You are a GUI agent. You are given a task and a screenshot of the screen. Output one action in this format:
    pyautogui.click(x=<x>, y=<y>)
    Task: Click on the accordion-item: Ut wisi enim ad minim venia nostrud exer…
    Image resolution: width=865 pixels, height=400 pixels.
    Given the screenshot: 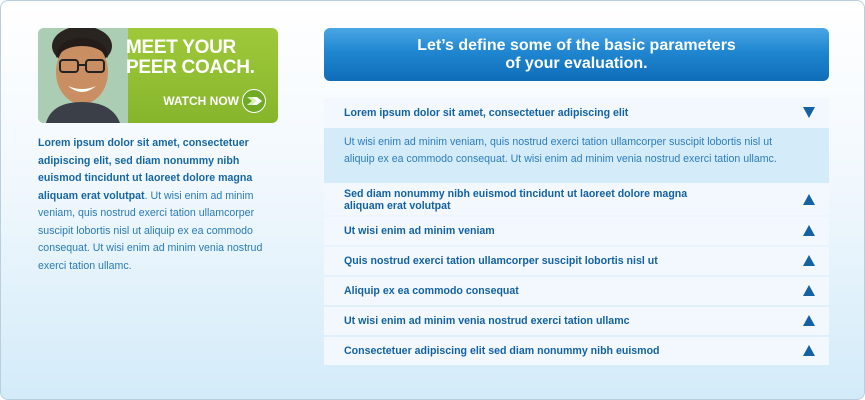 What is the action you would take?
    pyautogui.click(x=576, y=321)
    